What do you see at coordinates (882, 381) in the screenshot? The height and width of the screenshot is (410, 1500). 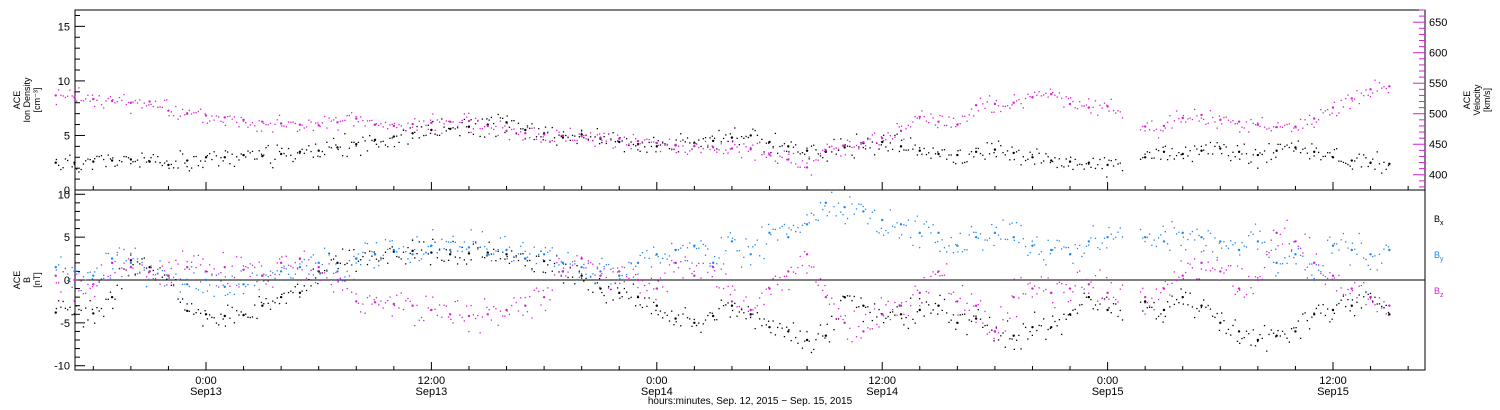 I see `x-tick-time: 12:00` at bounding box center [882, 381].